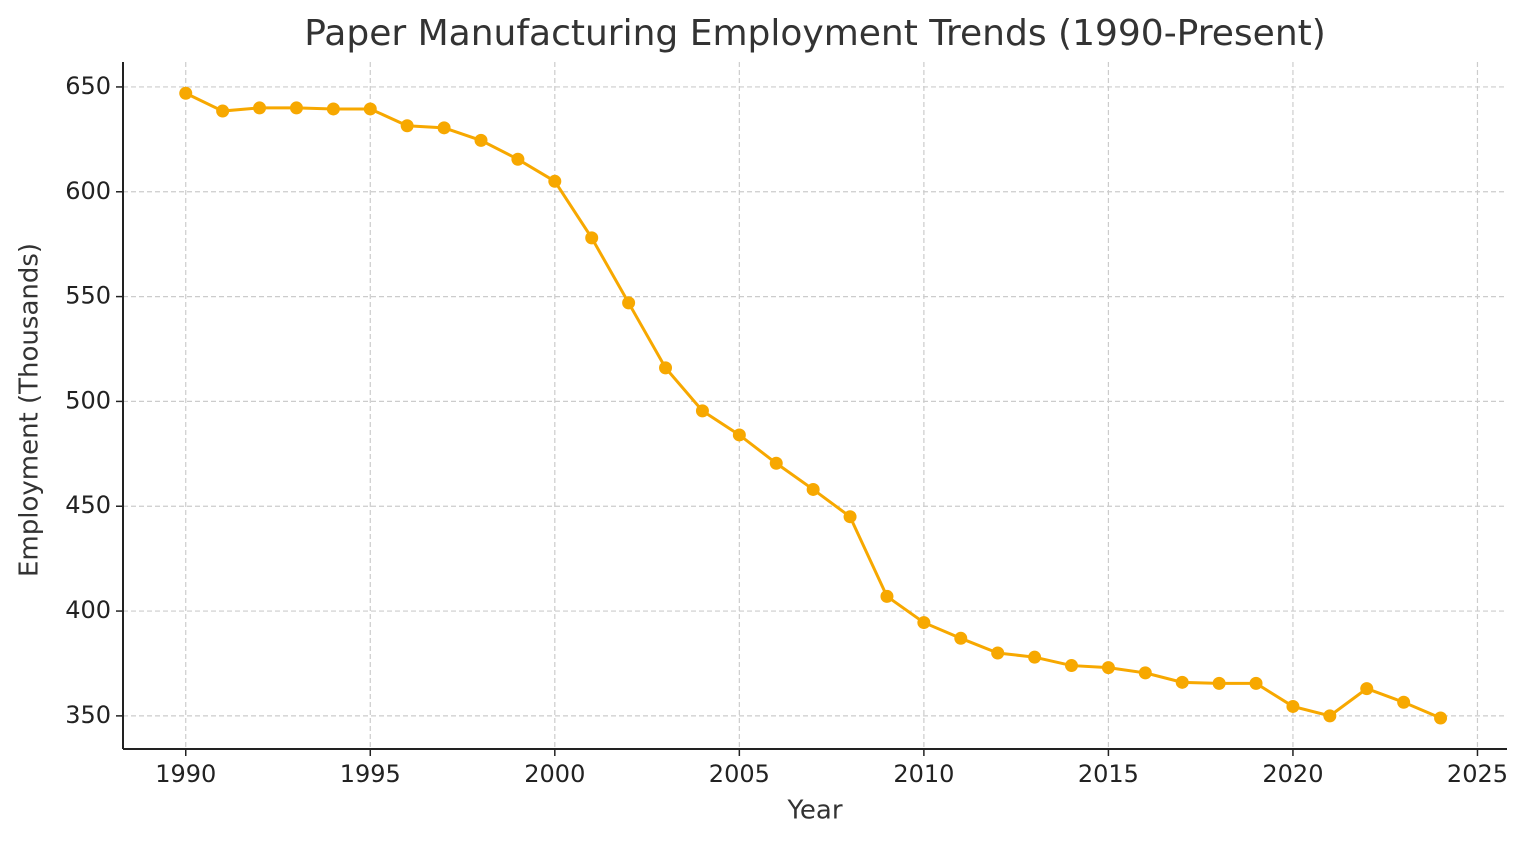 The height and width of the screenshot is (845, 1536). Describe the element at coordinates (185, 774) in the screenshot. I see `x-tick-label: 1990` at that location.